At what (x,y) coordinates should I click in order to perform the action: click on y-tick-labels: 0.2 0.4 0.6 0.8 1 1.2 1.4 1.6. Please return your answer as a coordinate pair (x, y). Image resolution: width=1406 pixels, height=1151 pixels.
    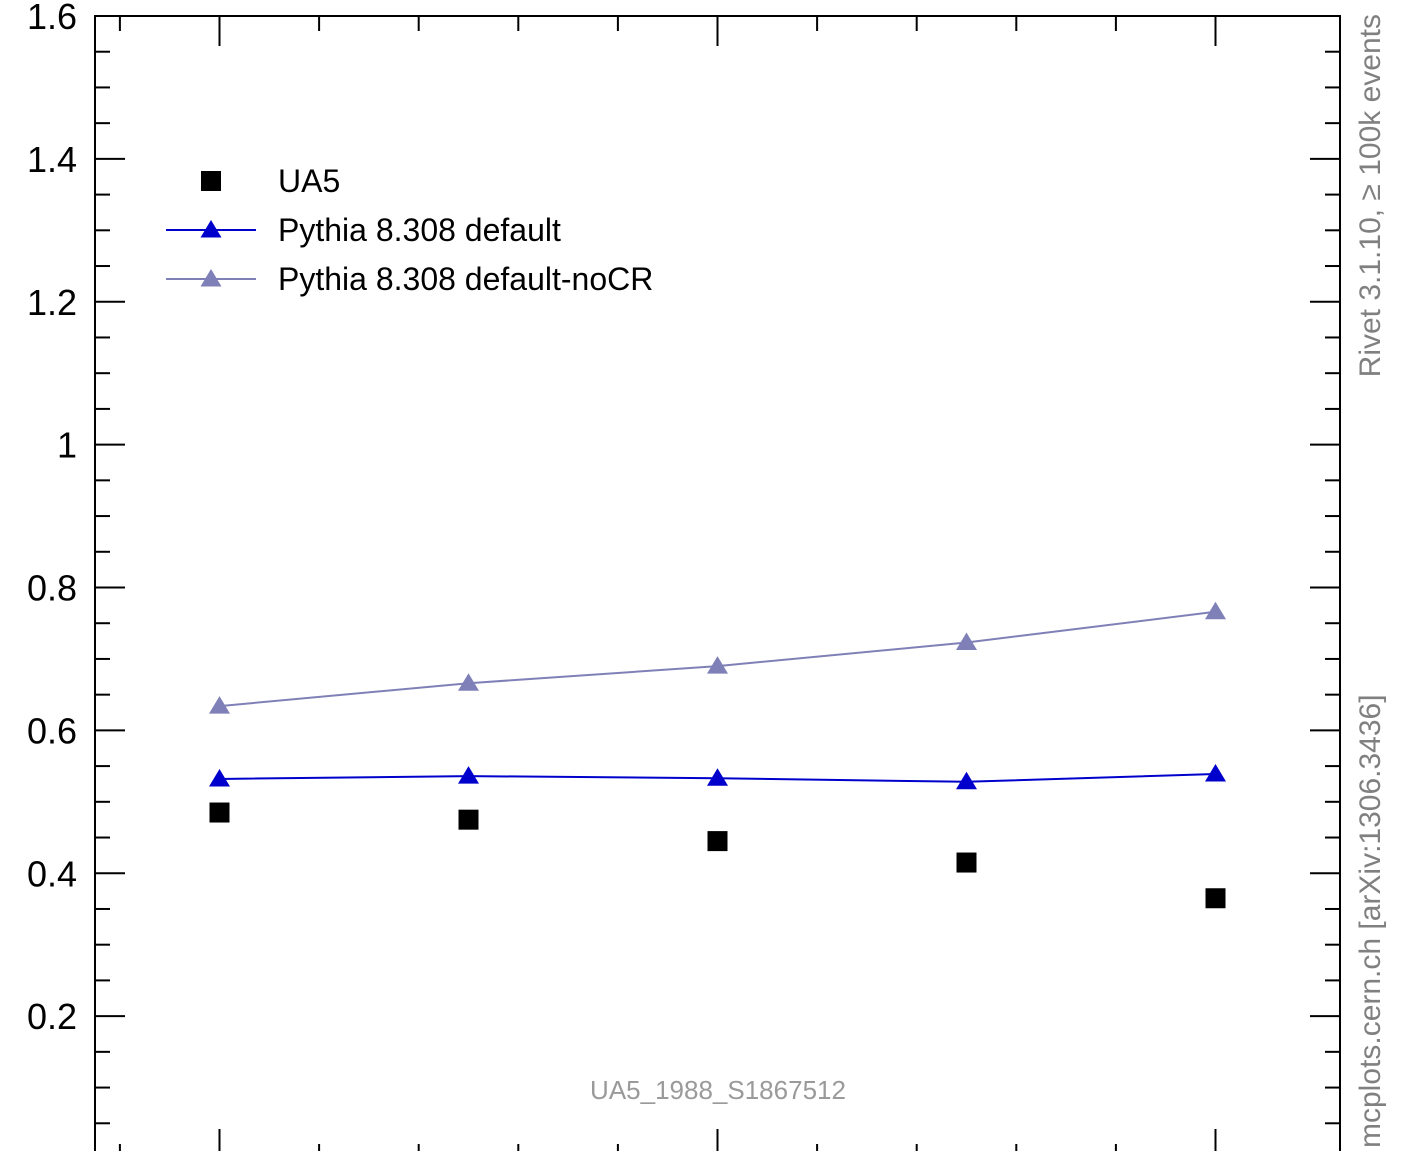
    Looking at the image, I should click on (52, 518).